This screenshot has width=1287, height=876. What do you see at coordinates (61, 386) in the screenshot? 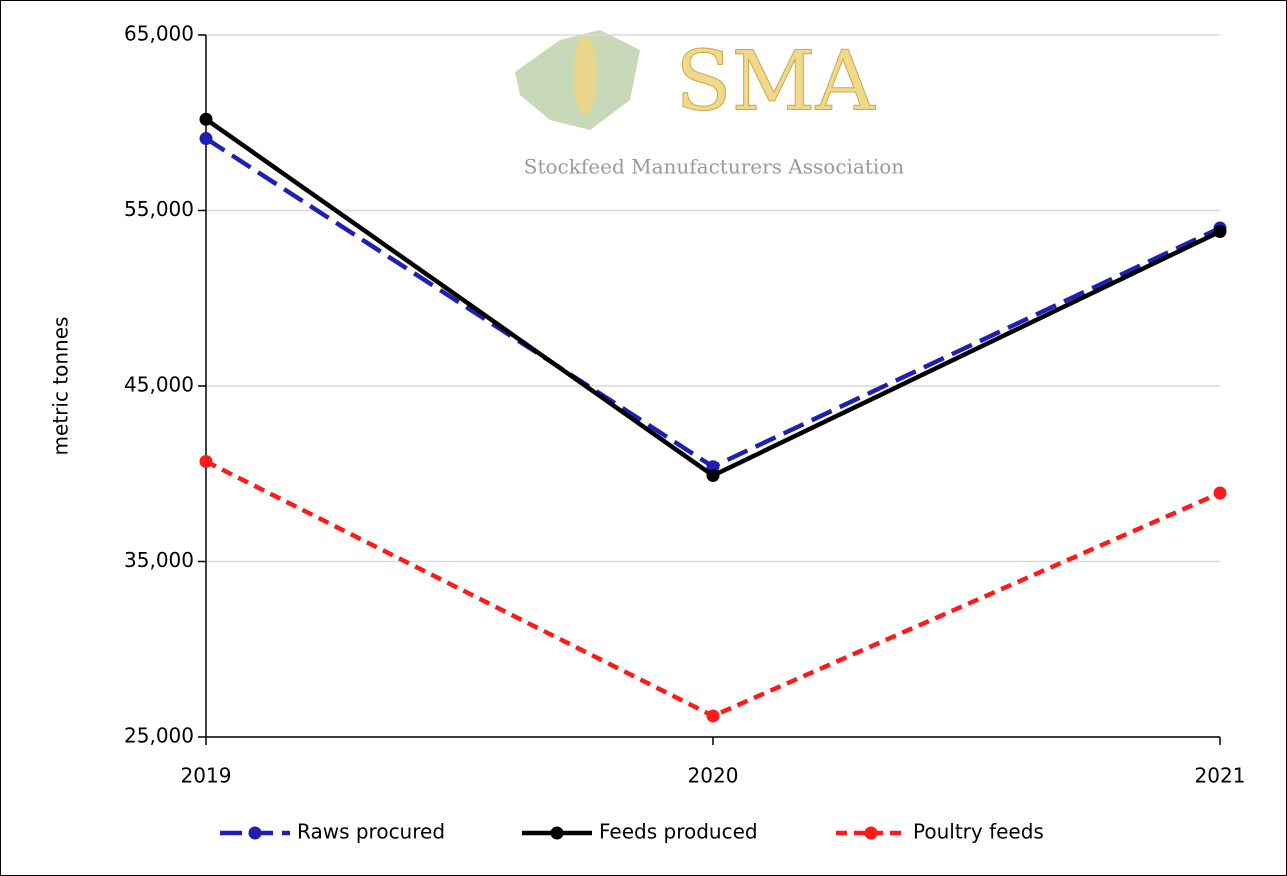
I see `y-axis-label: metric tonnes` at bounding box center [61, 386].